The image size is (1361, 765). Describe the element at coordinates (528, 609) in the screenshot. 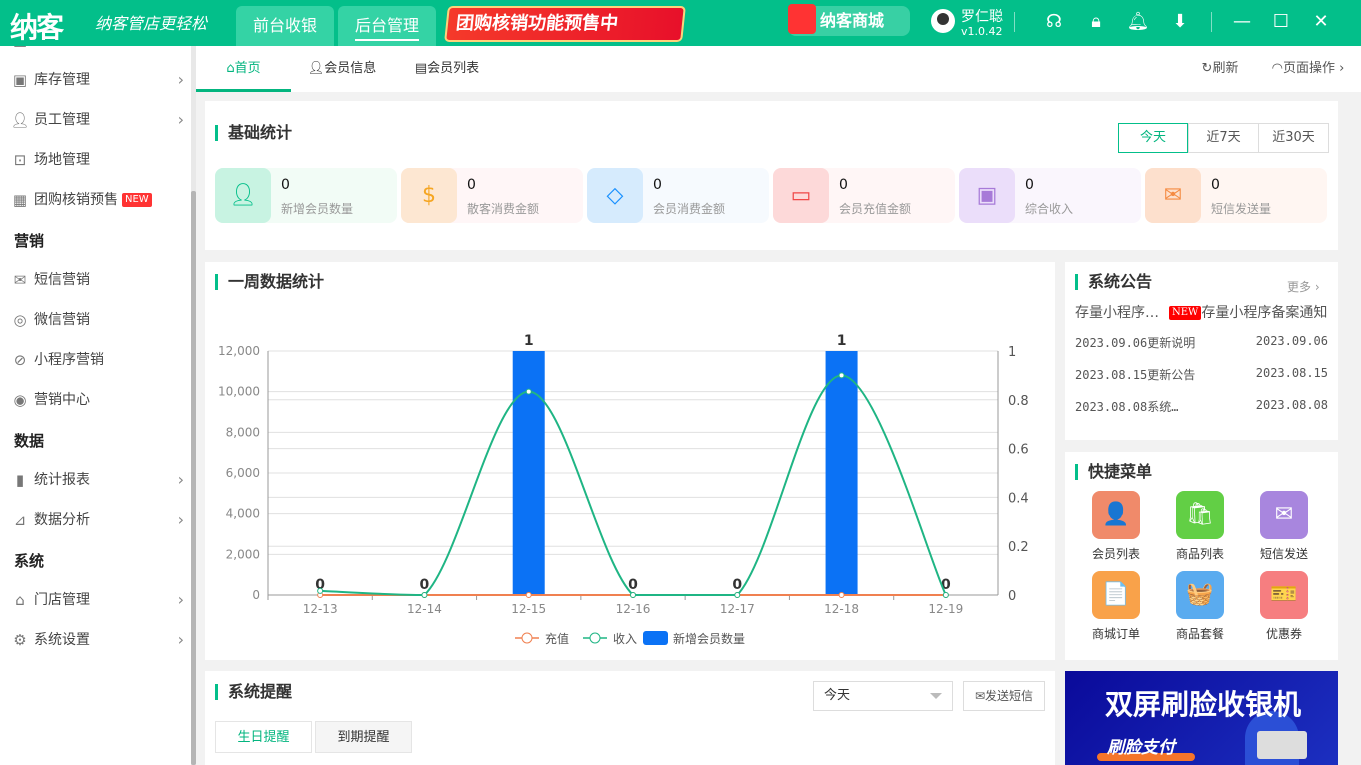

I see `x-tick-label: 12-15` at that location.